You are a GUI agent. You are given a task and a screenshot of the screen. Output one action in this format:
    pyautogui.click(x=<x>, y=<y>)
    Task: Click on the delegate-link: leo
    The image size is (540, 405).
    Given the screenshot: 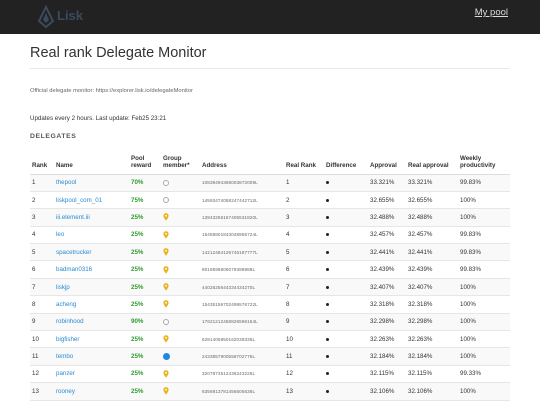 What is the action you would take?
    pyautogui.click(x=60, y=235)
    